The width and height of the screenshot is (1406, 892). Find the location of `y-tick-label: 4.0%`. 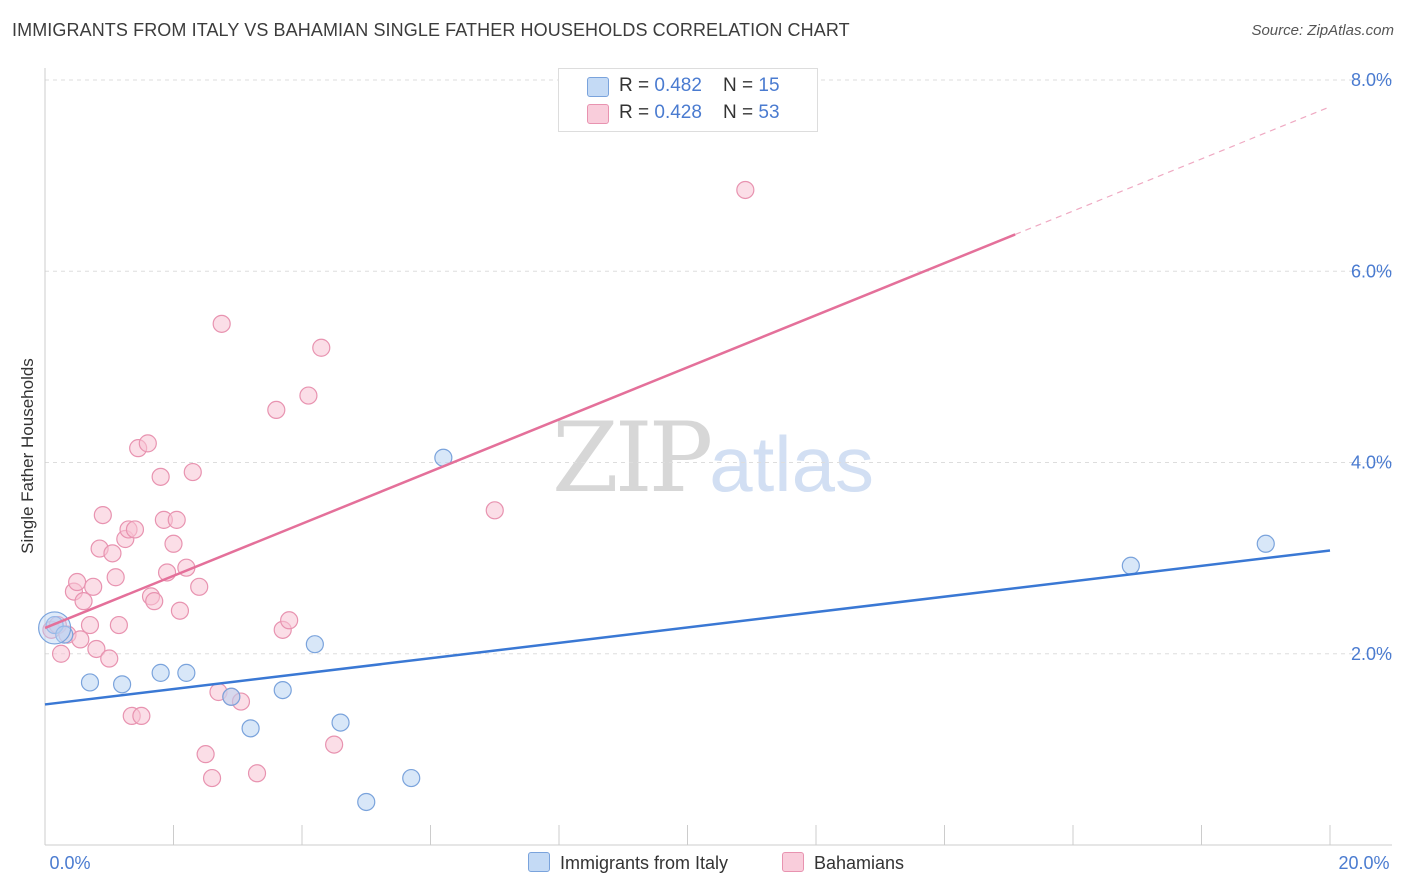

y-tick-label: 4.0% is located at coordinates (1371, 463).